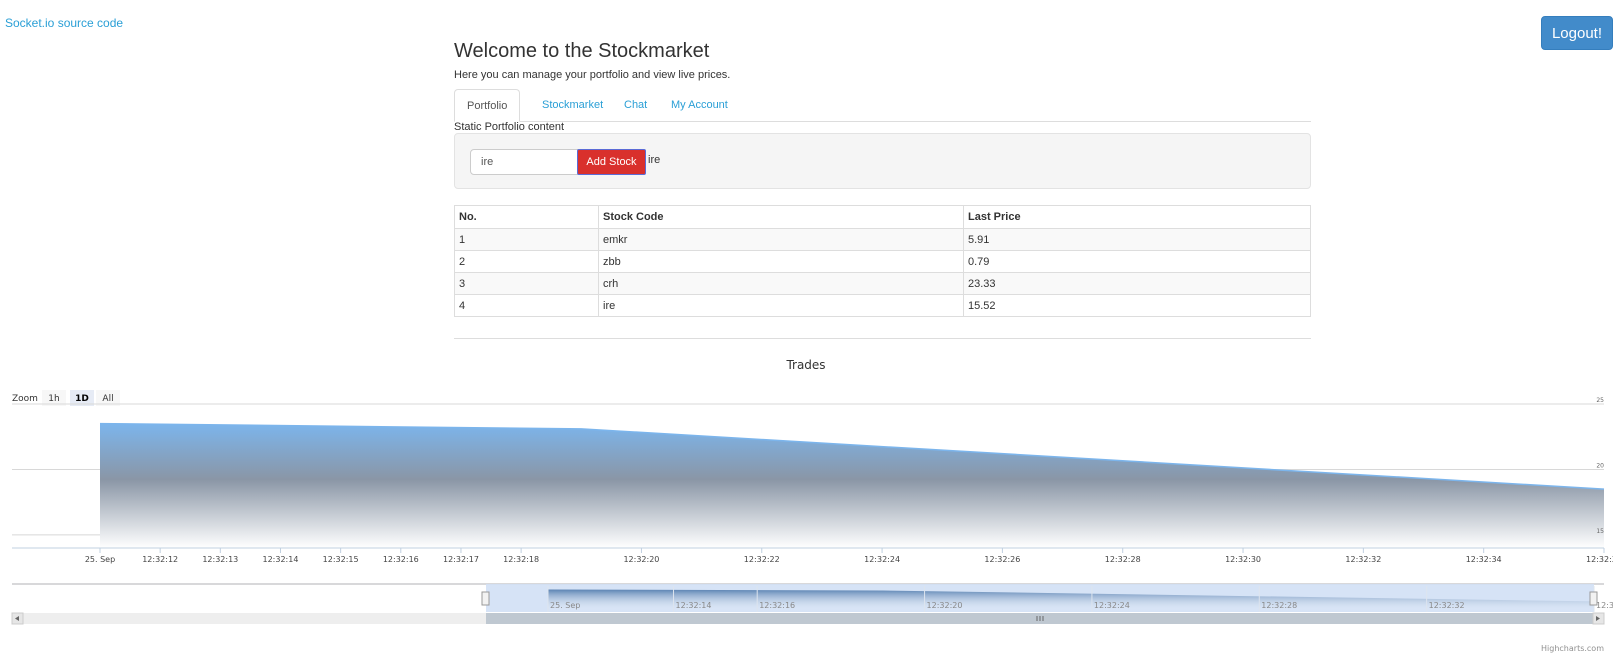  I want to click on zoom-button-1h-label: 1h, so click(53, 399).